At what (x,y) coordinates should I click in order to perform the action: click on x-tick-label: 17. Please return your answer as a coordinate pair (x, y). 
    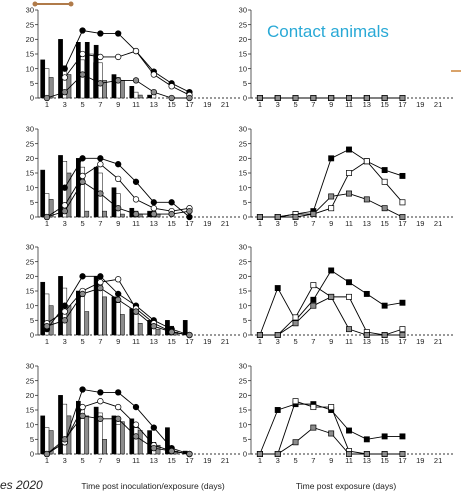
    Looking at the image, I should click on (189, 104).